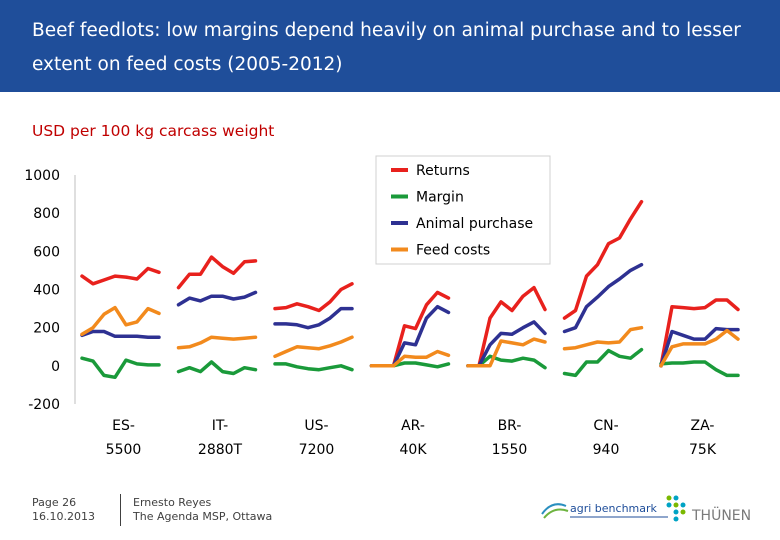 The image size is (780, 540). Describe the element at coordinates (721, 515) in the screenshot. I see `thunen-logo-text: THÜNEN` at that location.